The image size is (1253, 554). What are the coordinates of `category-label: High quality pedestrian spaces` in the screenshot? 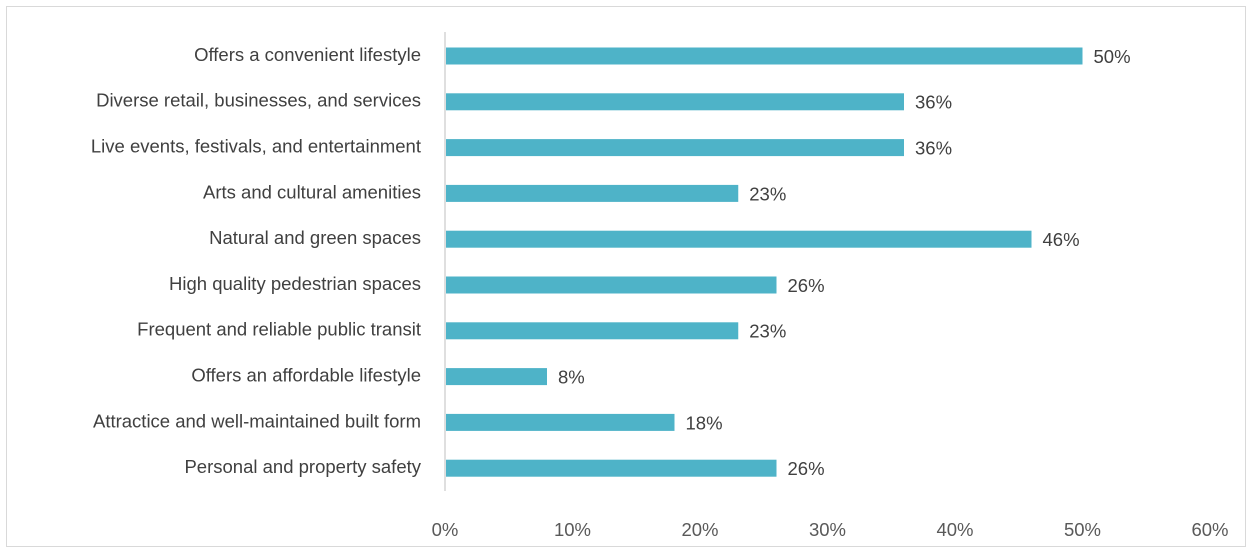 It's located at (295, 283).